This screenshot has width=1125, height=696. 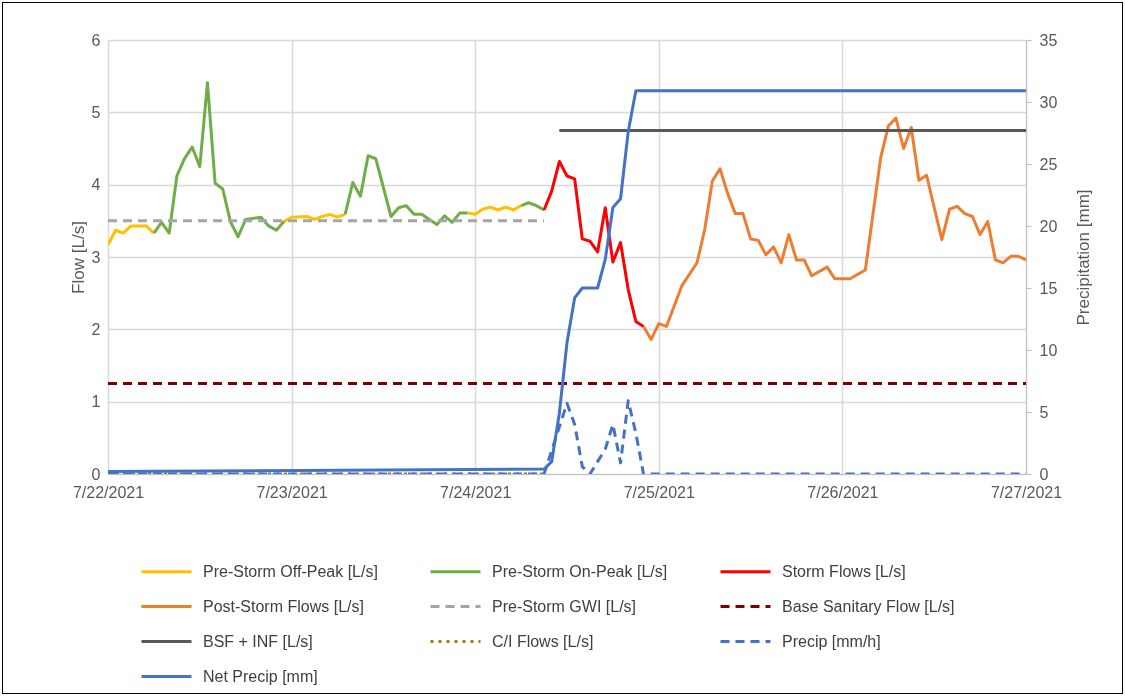 What do you see at coordinates (1048, 164) in the screenshot?
I see `y2-tick-label: 25` at bounding box center [1048, 164].